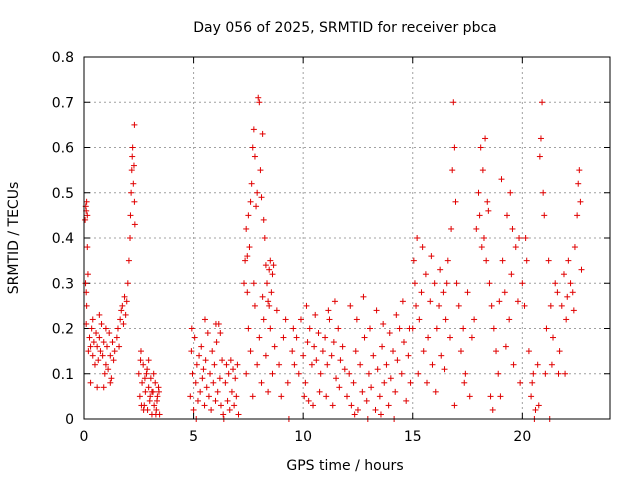 Image resolution: width=640 pixels, height=480 pixels. What do you see at coordinates (63, 284) in the screenshot?
I see `y-tick-label: 0.3` at bounding box center [63, 284].